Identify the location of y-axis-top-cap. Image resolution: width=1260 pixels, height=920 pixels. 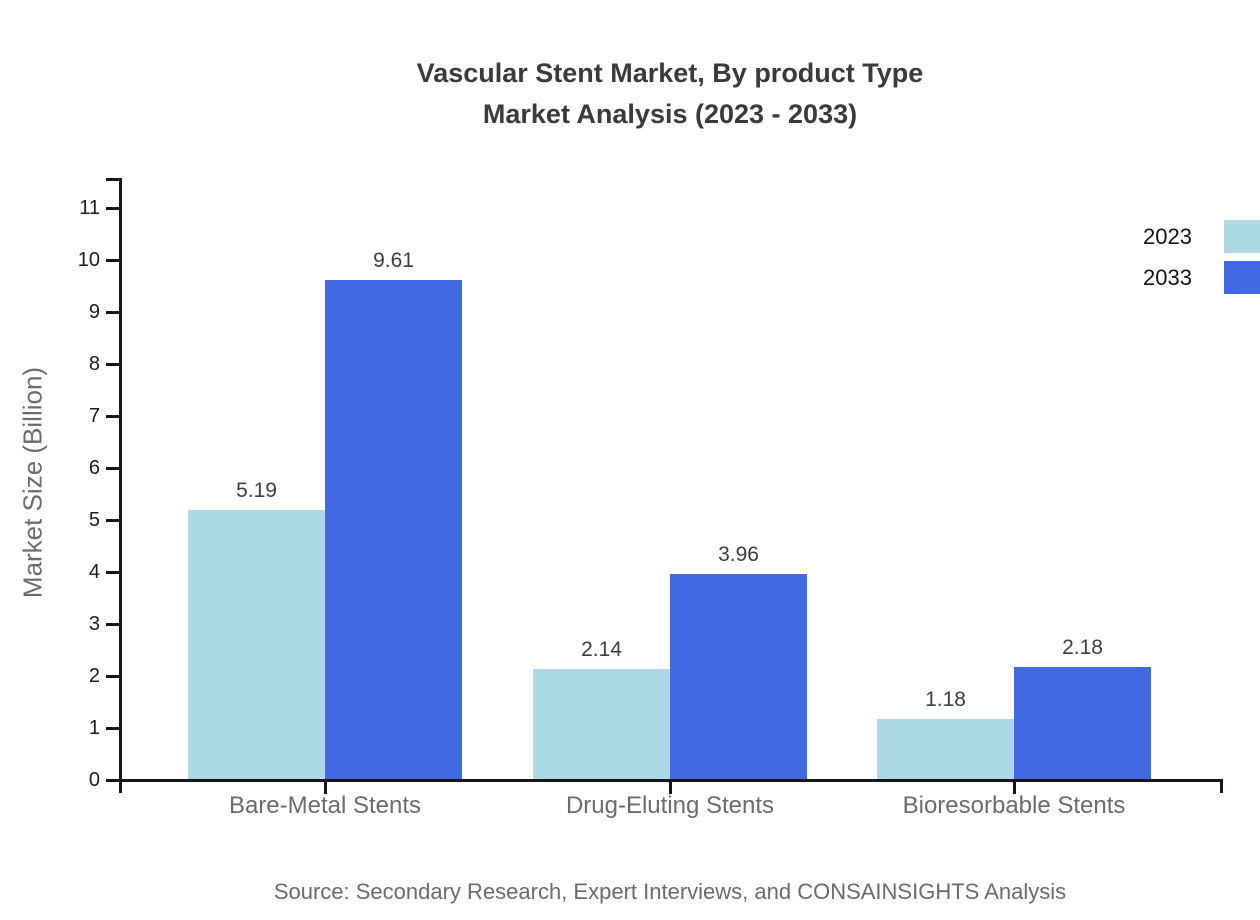
(113, 179).